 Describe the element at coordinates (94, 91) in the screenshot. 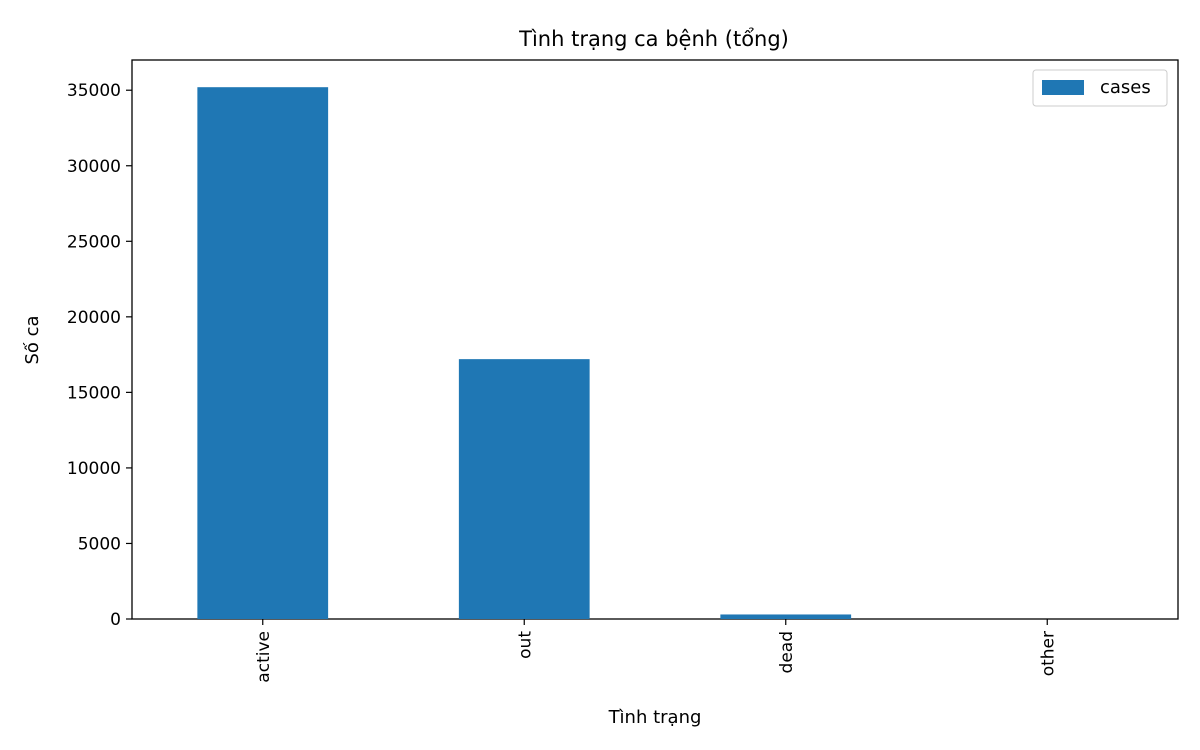

I see `y-tick-label: 35000` at that location.